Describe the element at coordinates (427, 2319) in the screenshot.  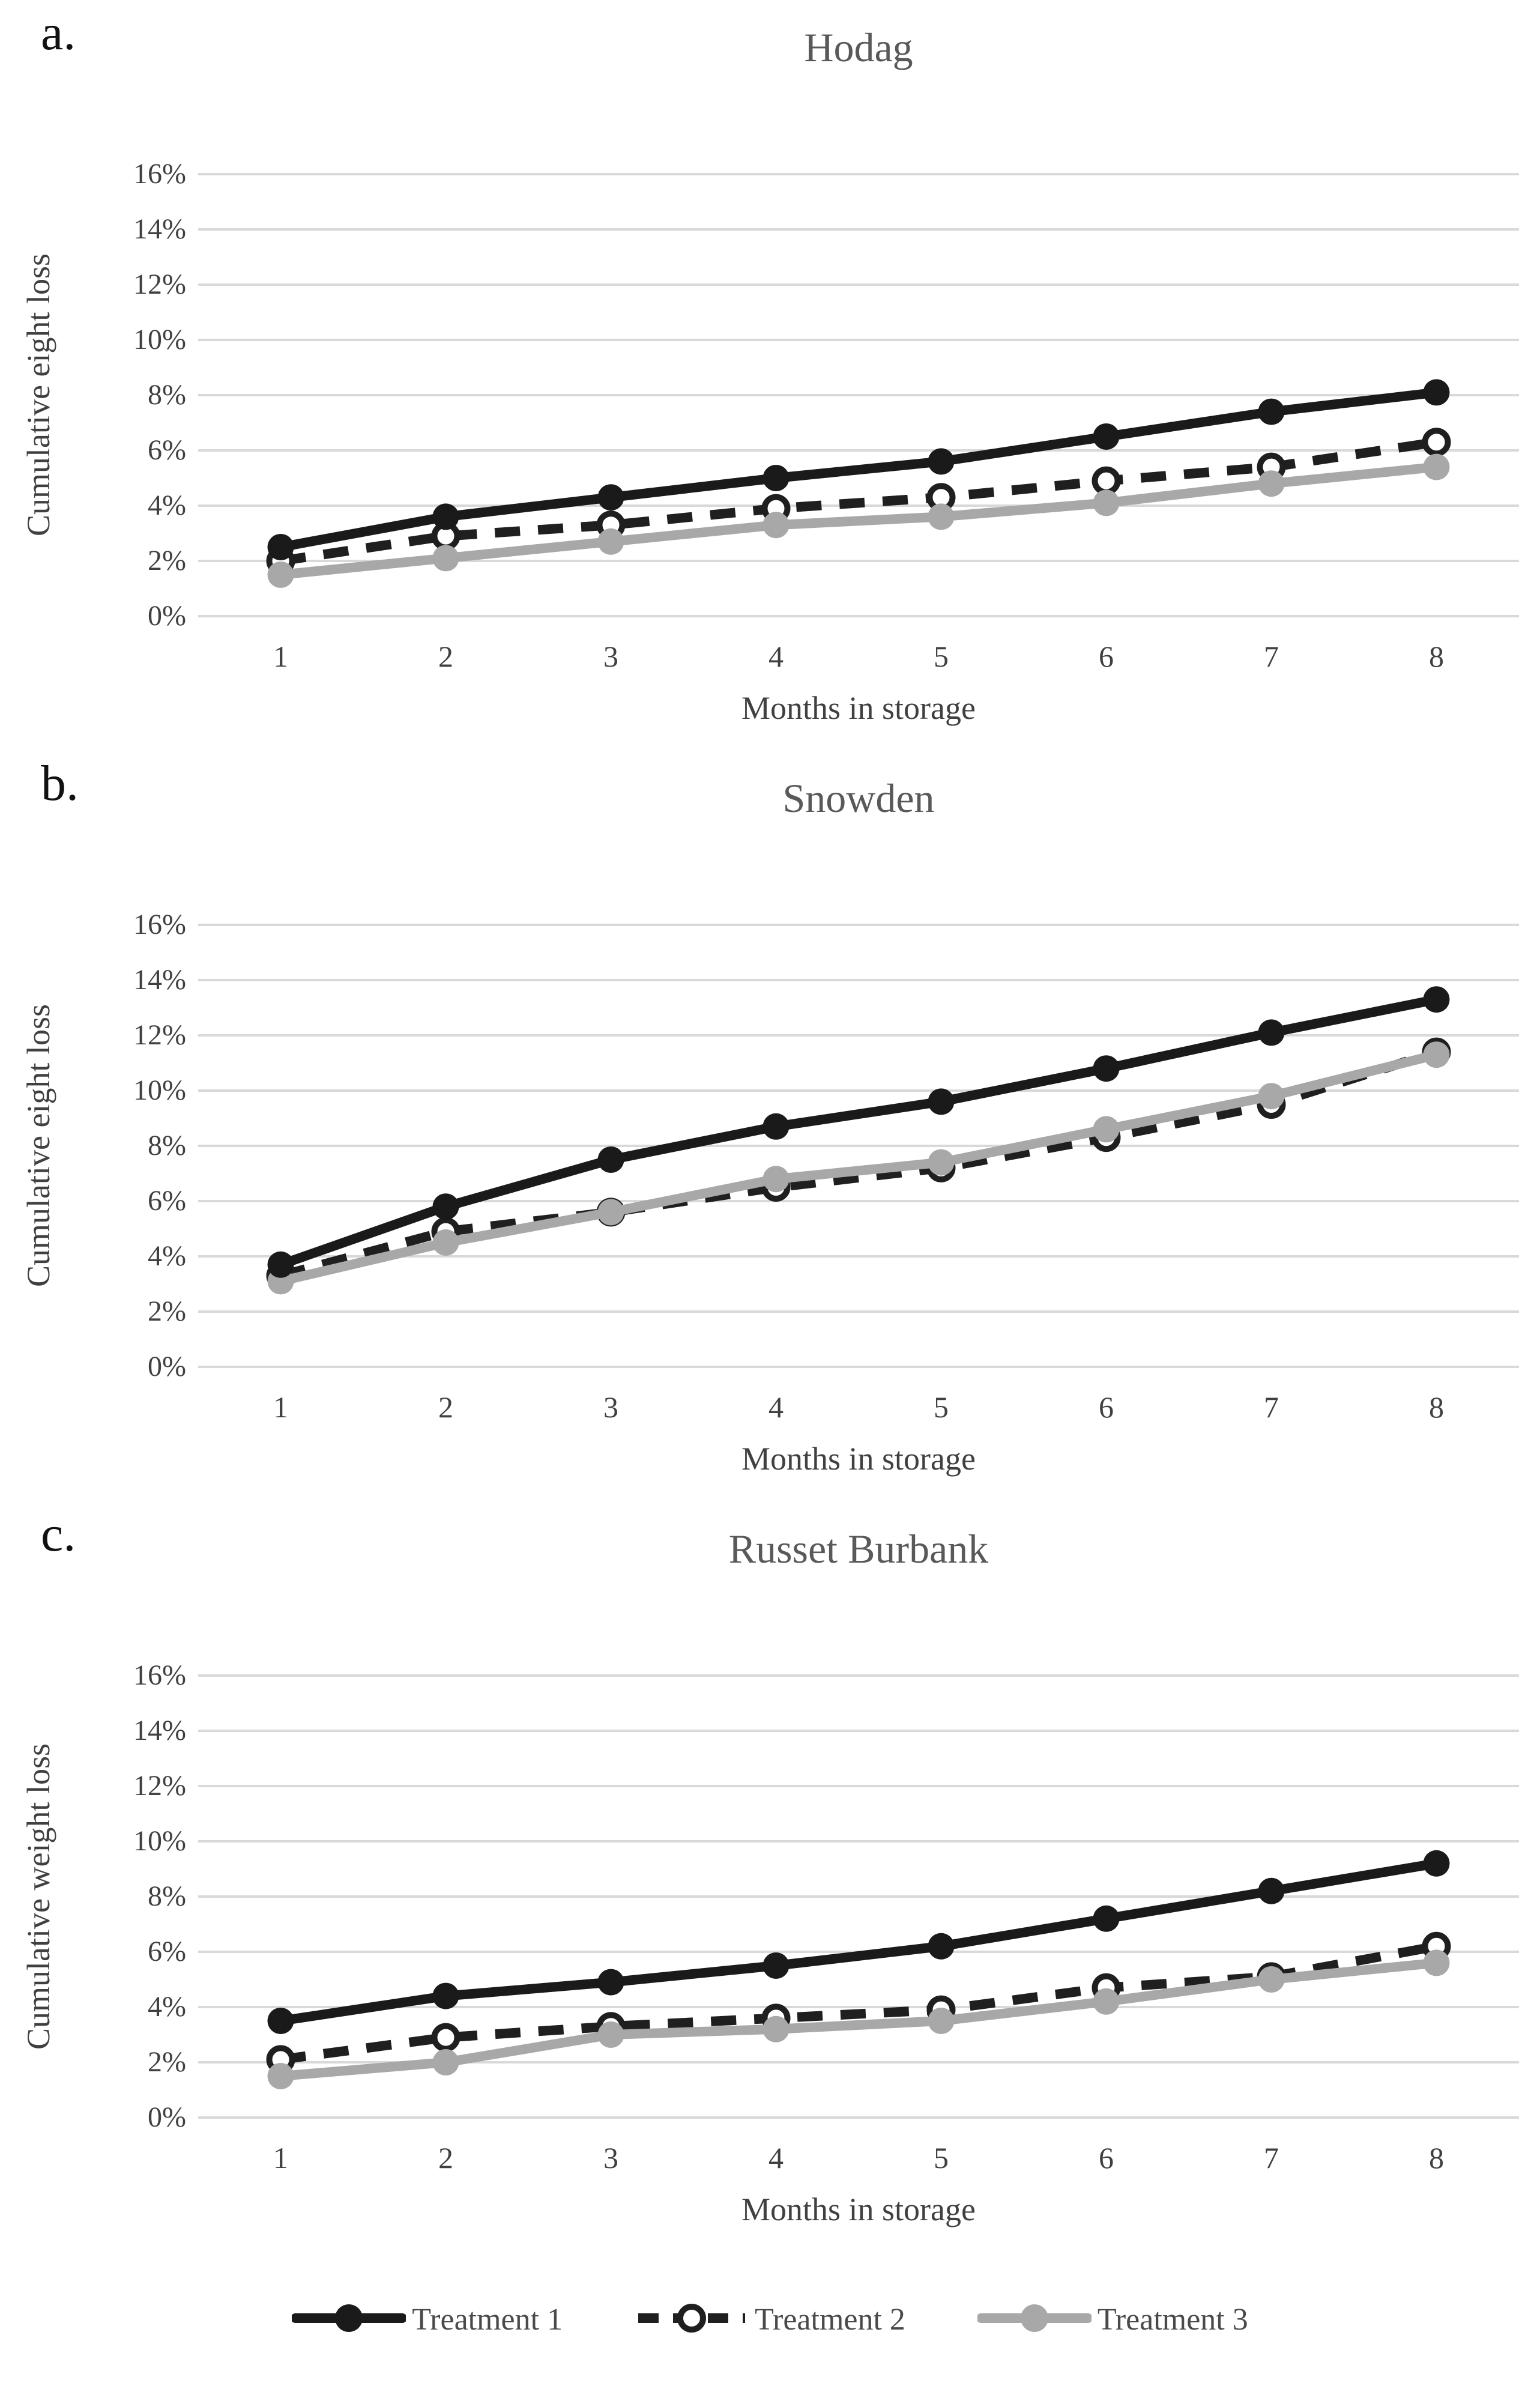
I see `legend-item-treatment-1: Treatment 1` at that location.